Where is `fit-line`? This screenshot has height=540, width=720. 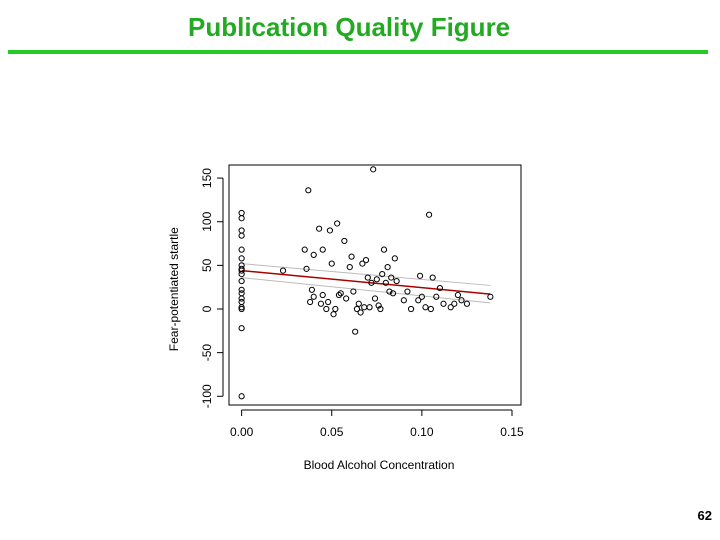
fit-line is located at coordinates (366, 282).